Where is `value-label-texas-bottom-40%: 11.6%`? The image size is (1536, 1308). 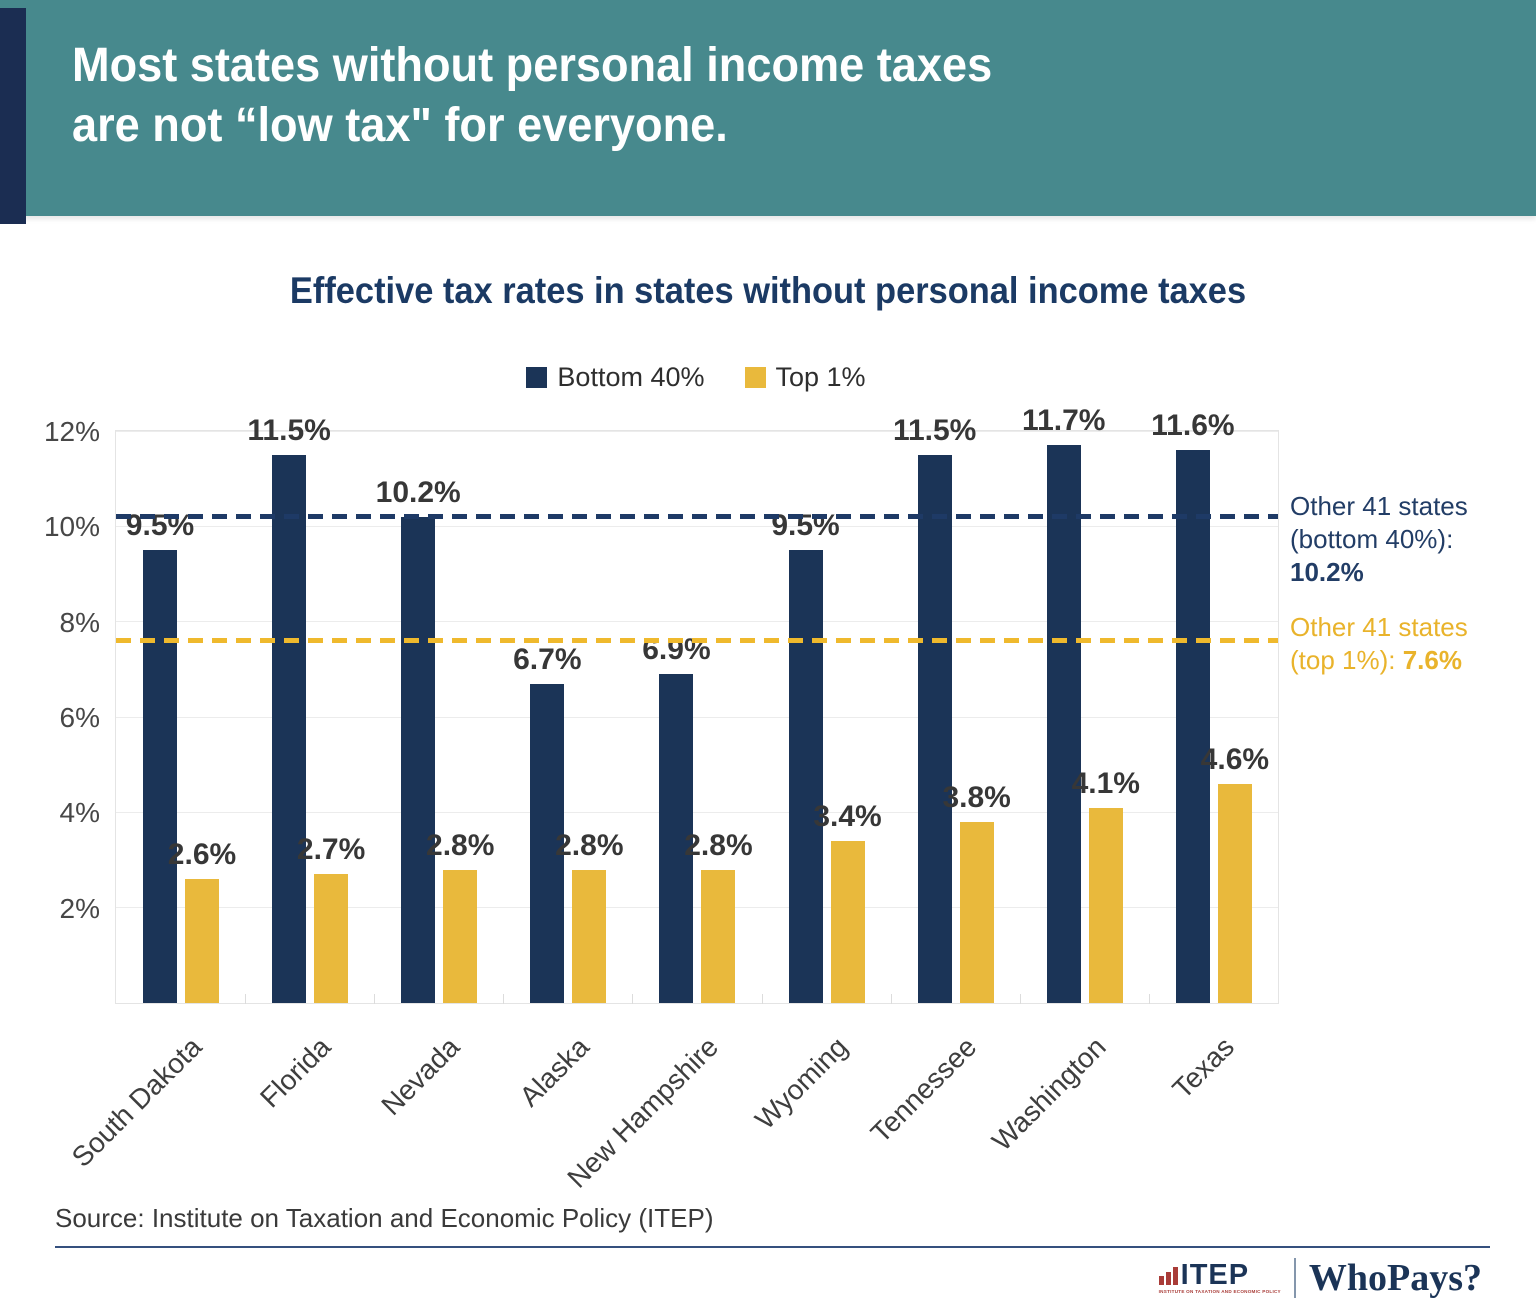
value-label-texas-bottom-40%: 11.6% is located at coordinates (1193, 426).